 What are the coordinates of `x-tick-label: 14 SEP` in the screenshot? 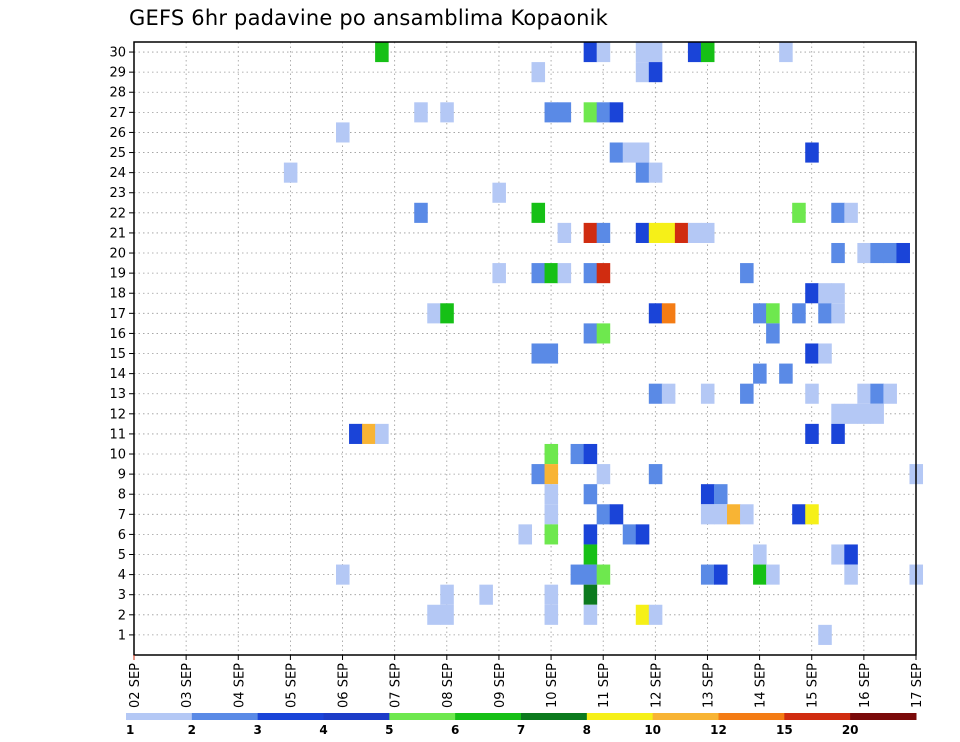 It's located at (761, 685).